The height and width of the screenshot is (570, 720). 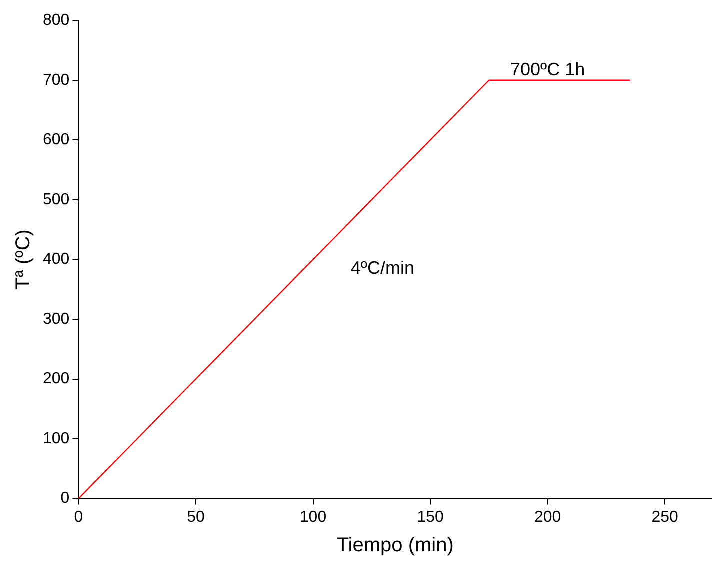 I want to click on x-tick-label: 100, so click(x=313, y=517).